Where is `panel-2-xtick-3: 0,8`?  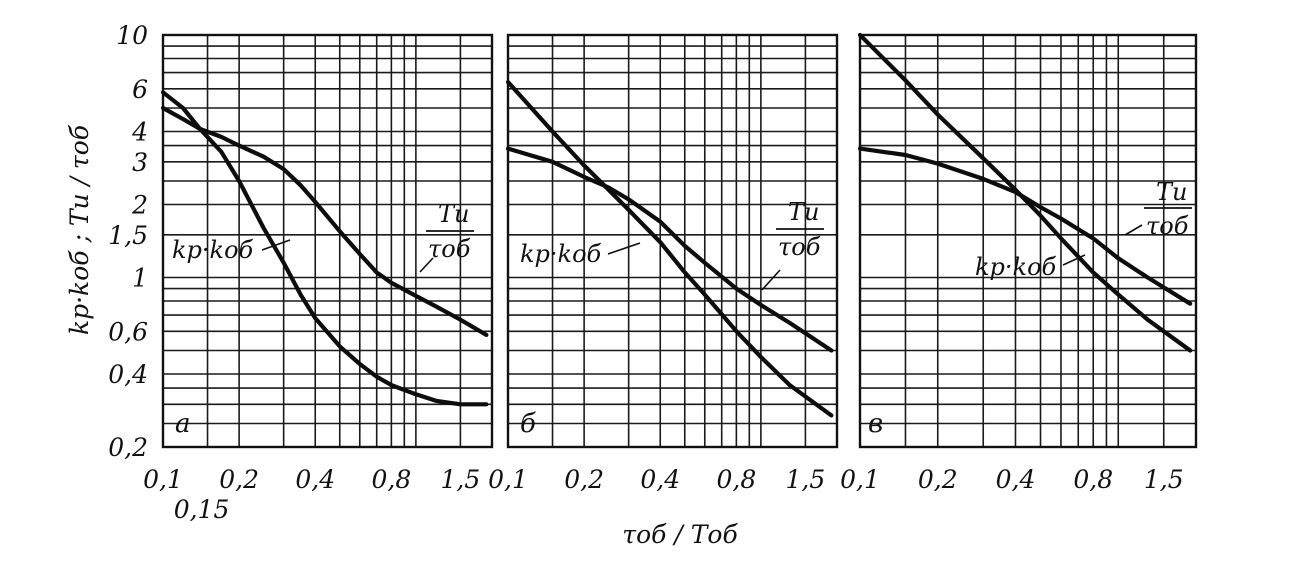 panel-2-xtick-3: 0,8 is located at coordinates (736, 479).